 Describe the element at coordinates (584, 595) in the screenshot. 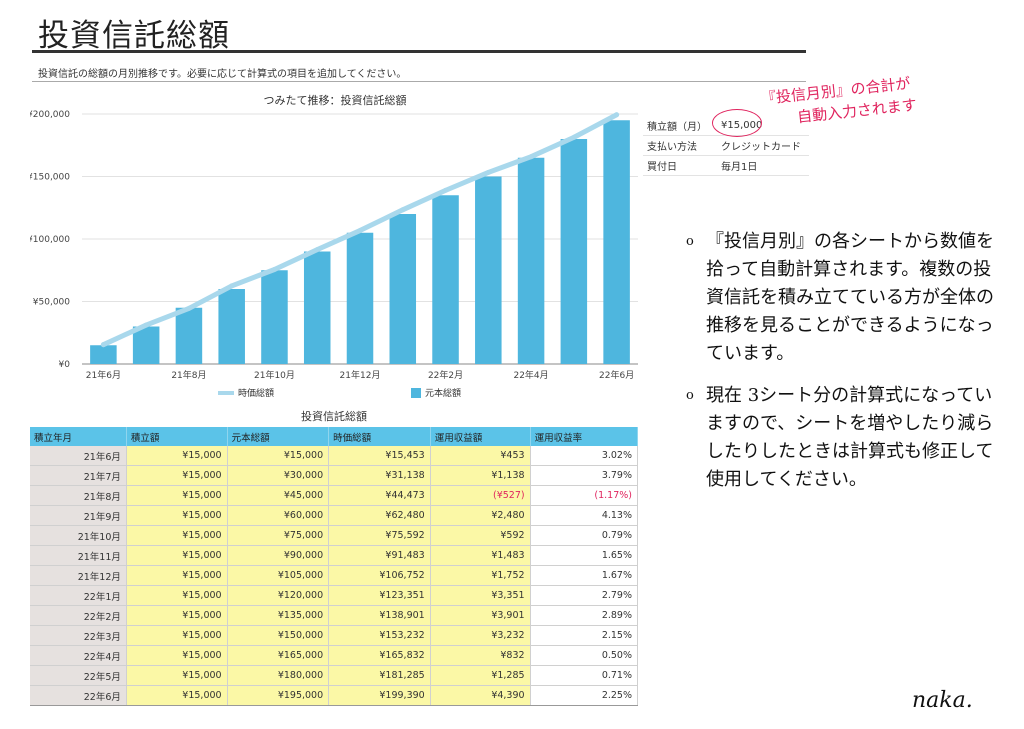

I see `table-cell: 2.79%` at that location.